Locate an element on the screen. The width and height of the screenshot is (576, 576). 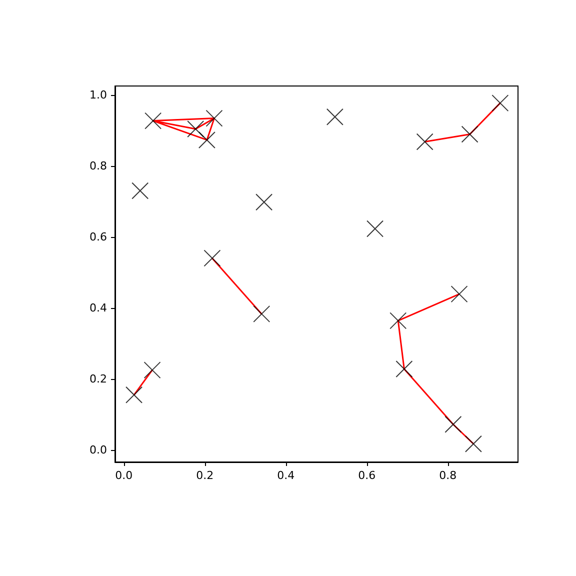
y-tick-label: 0.6 is located at coordinates (98, 237).